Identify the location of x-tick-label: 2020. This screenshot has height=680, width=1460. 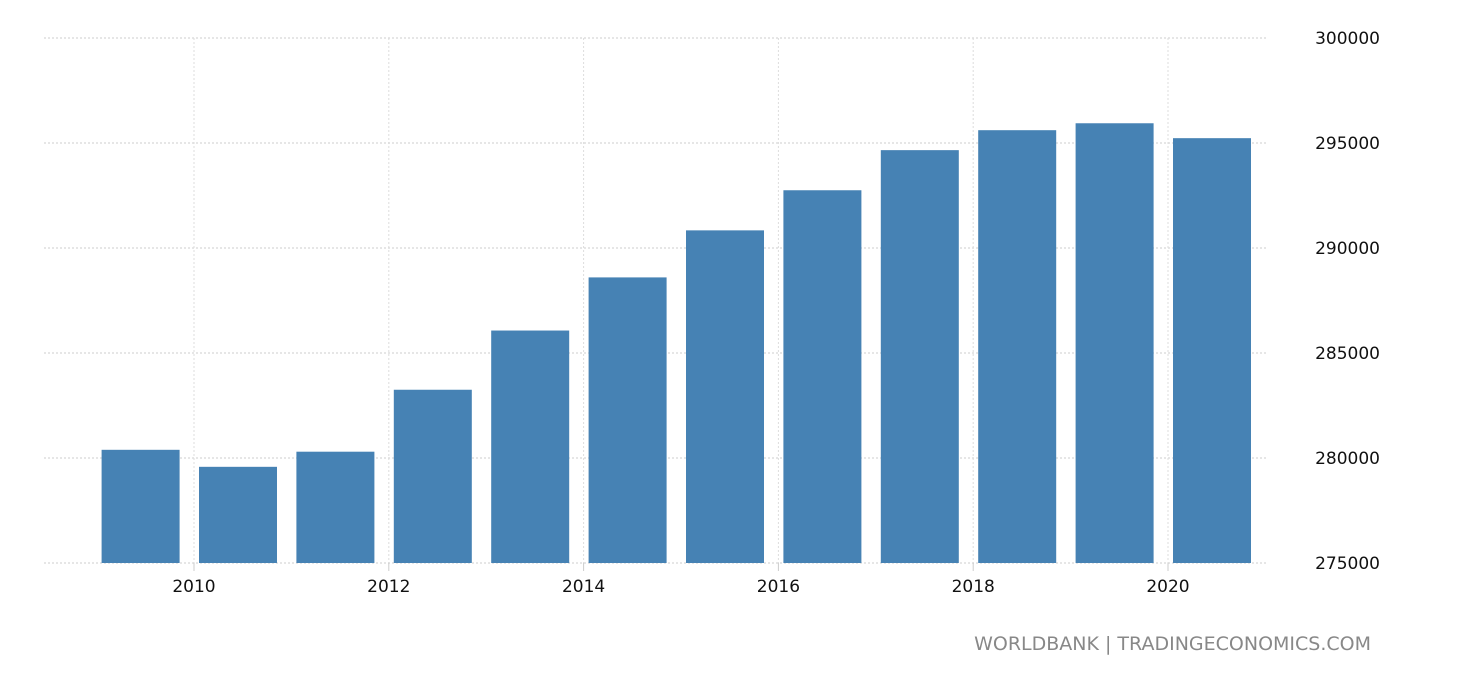
(1167, 587).